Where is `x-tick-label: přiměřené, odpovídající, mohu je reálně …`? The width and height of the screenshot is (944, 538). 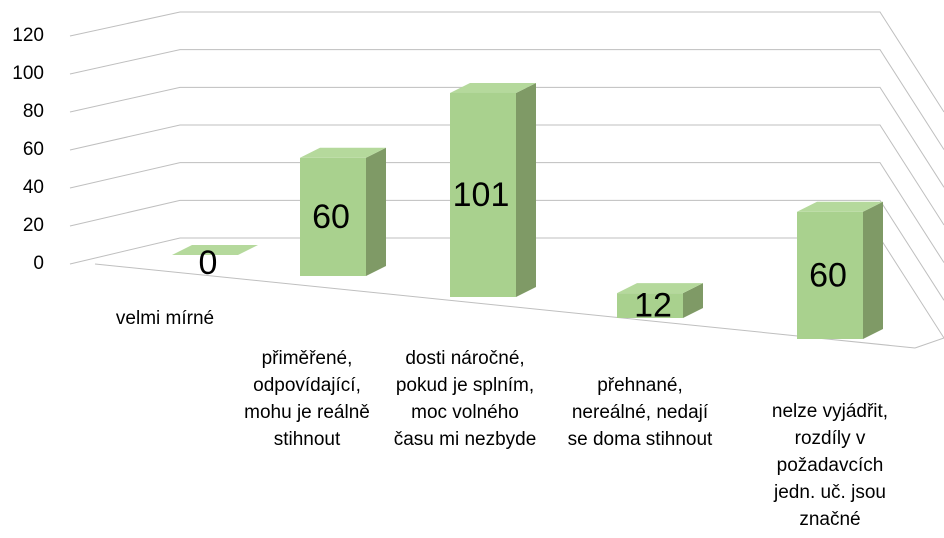 x-tick-label: přiměřené, odpovídající, mohu je reálně … is located at coordinates (307, 399).